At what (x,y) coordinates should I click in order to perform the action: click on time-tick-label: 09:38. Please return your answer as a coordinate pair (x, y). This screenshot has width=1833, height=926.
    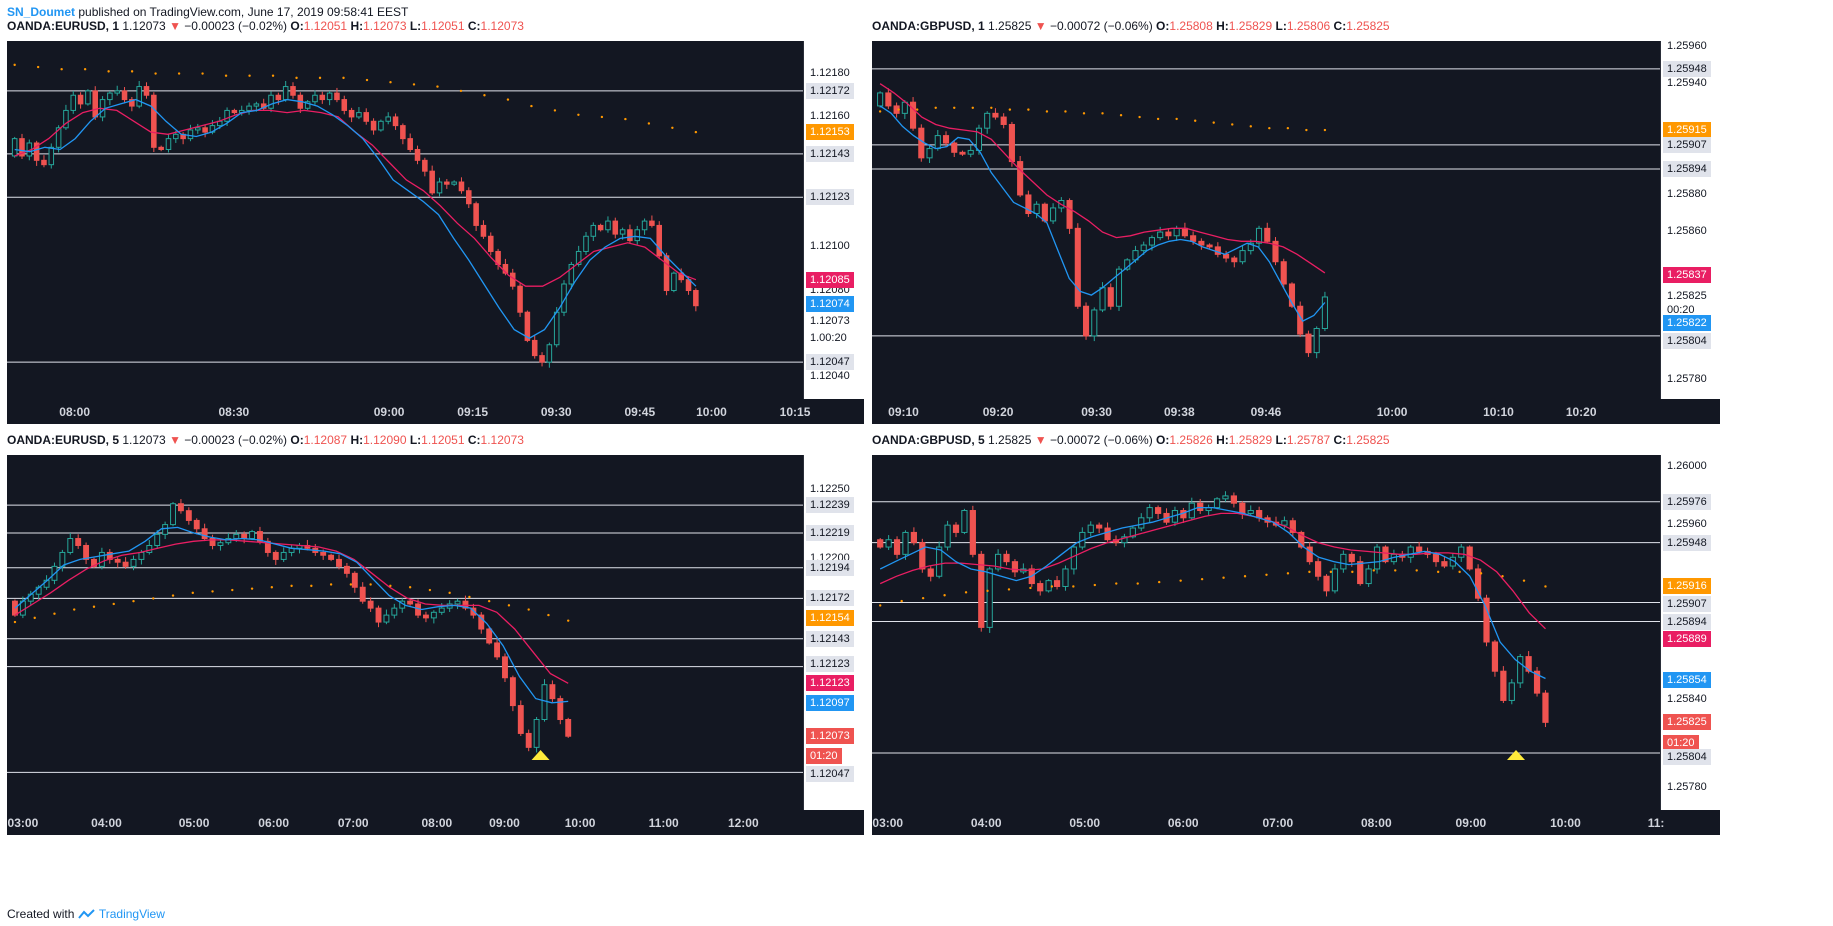
    Looking at the image, I should click on (1179, 412).